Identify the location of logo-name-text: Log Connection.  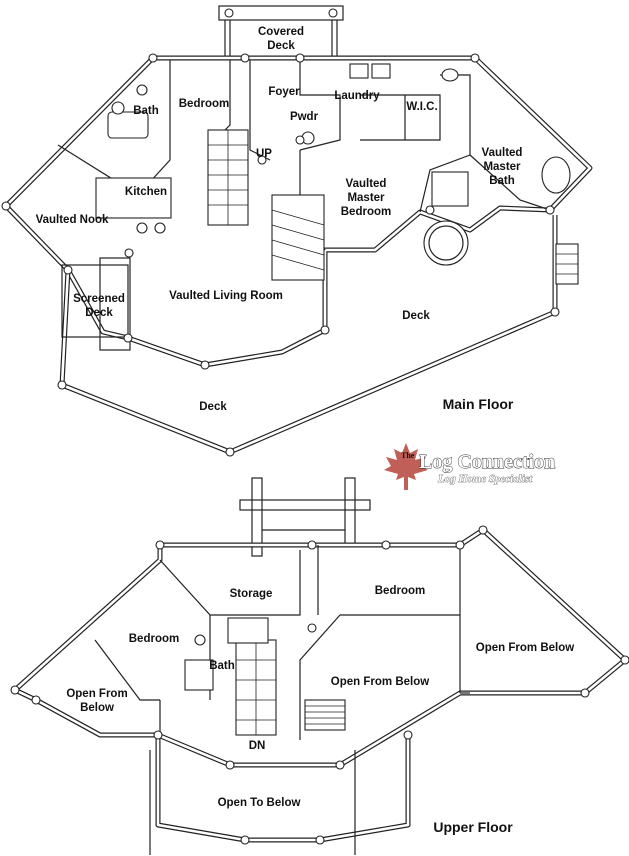
(487, 462).